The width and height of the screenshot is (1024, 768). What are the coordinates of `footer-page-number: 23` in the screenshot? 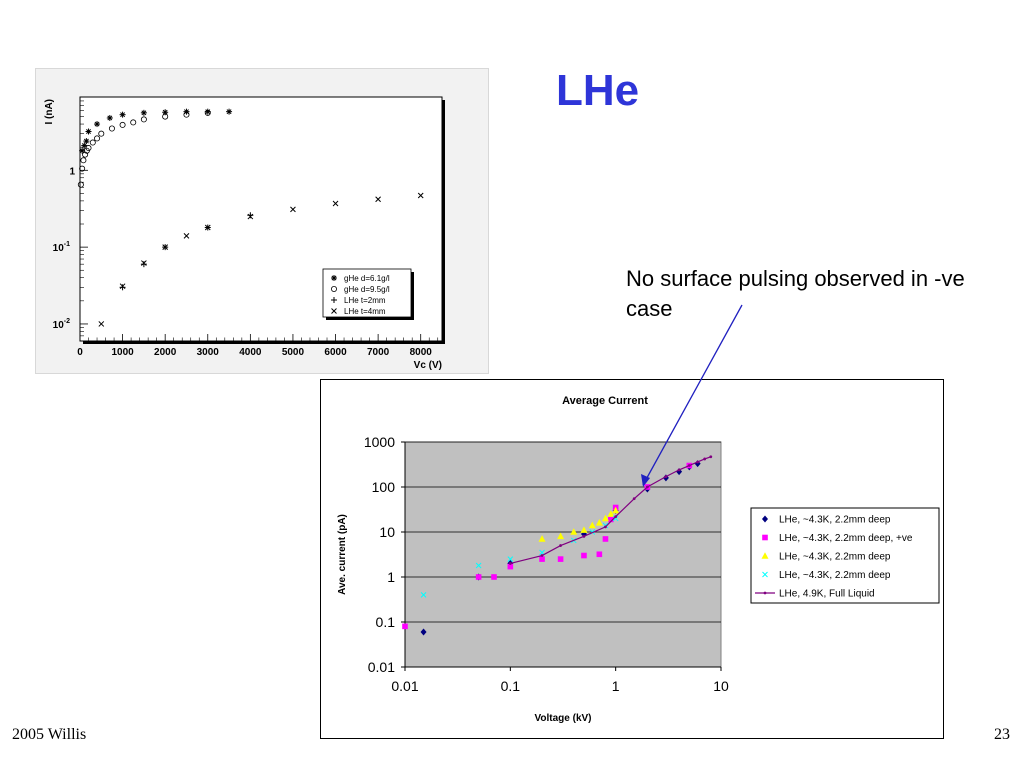 It's located at (1002, 734).